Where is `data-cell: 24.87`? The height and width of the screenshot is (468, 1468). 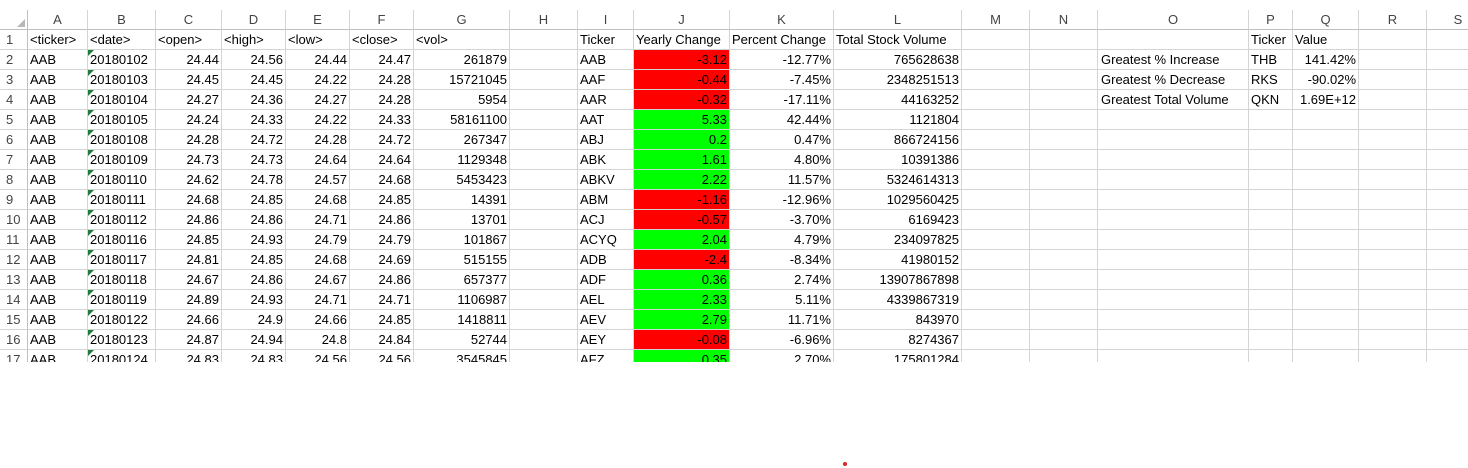
data-cell: 24.87 is located at coordinates (189, 340).